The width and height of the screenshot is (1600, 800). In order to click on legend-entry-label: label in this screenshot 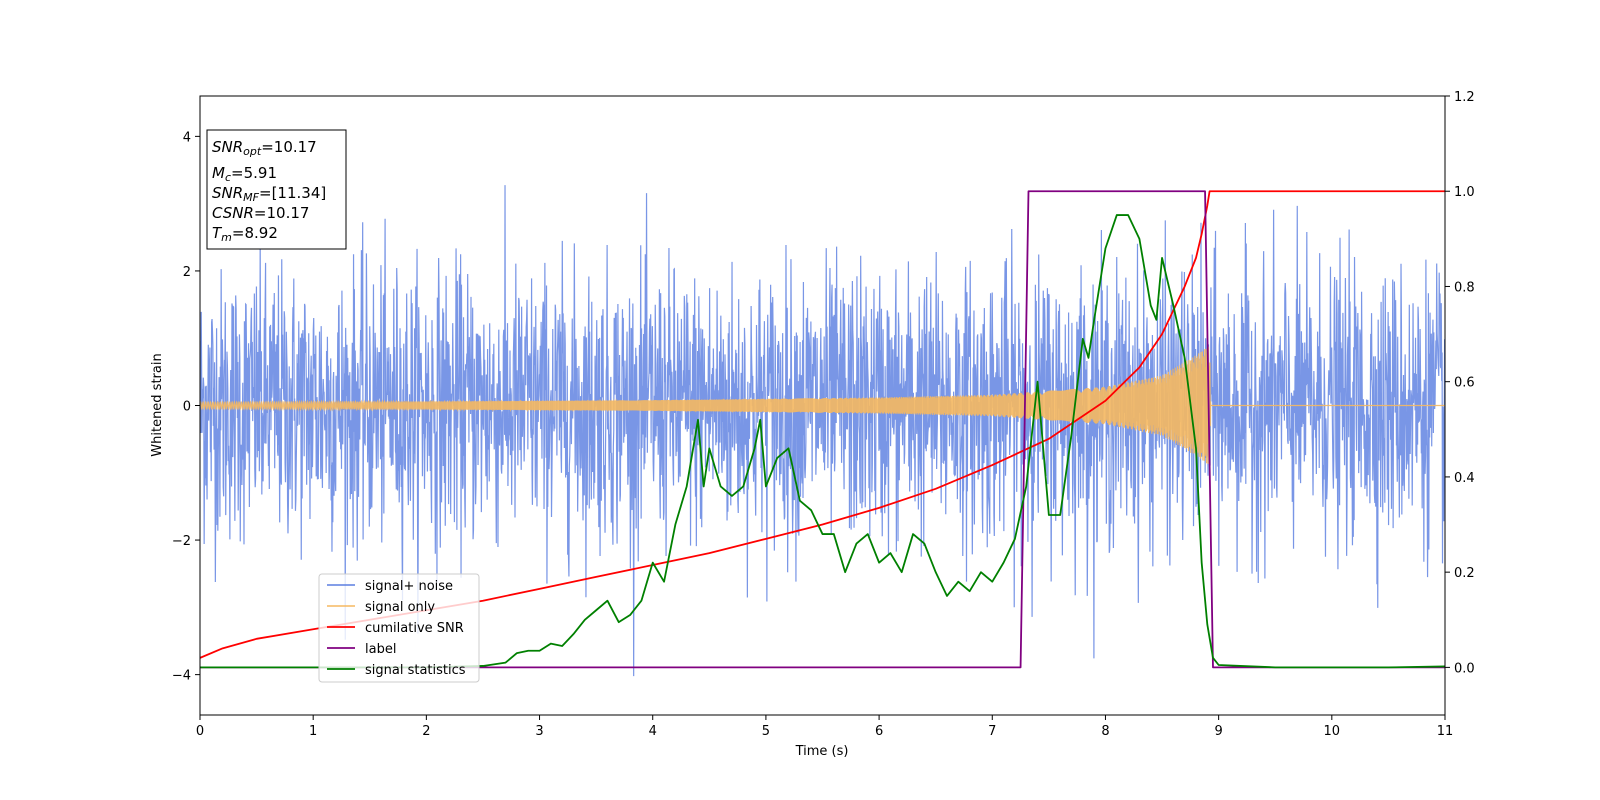, I will do `click(361, 649)`.